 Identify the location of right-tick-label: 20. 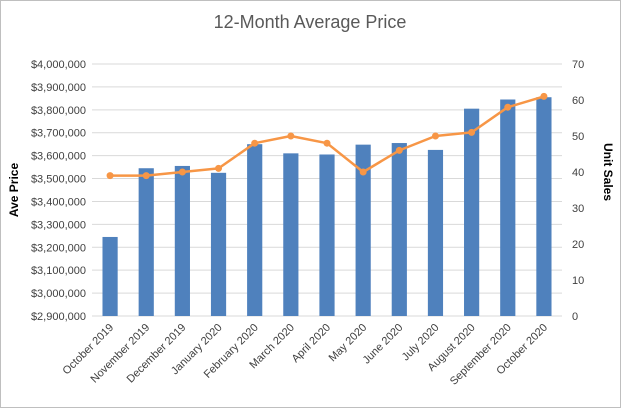
(578, 245).